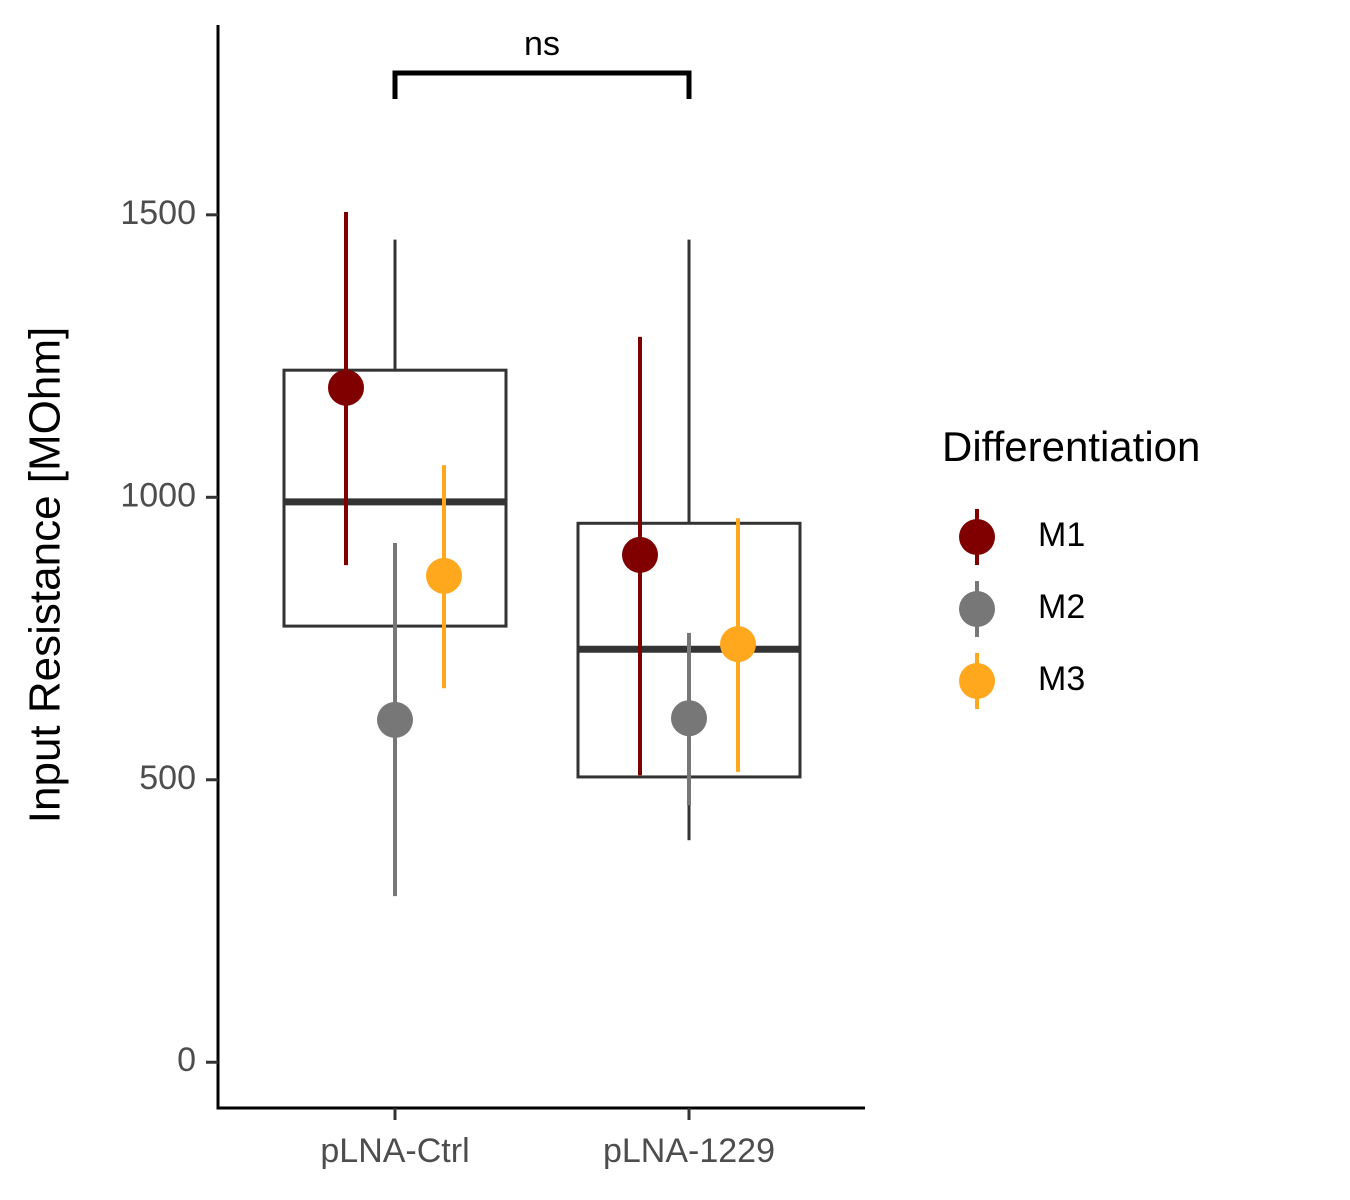 This screenshot has height=1200, width=1350. Describe the element at coordinates (542, 84) in the screenshot. I see `significance-bracket` at that location.